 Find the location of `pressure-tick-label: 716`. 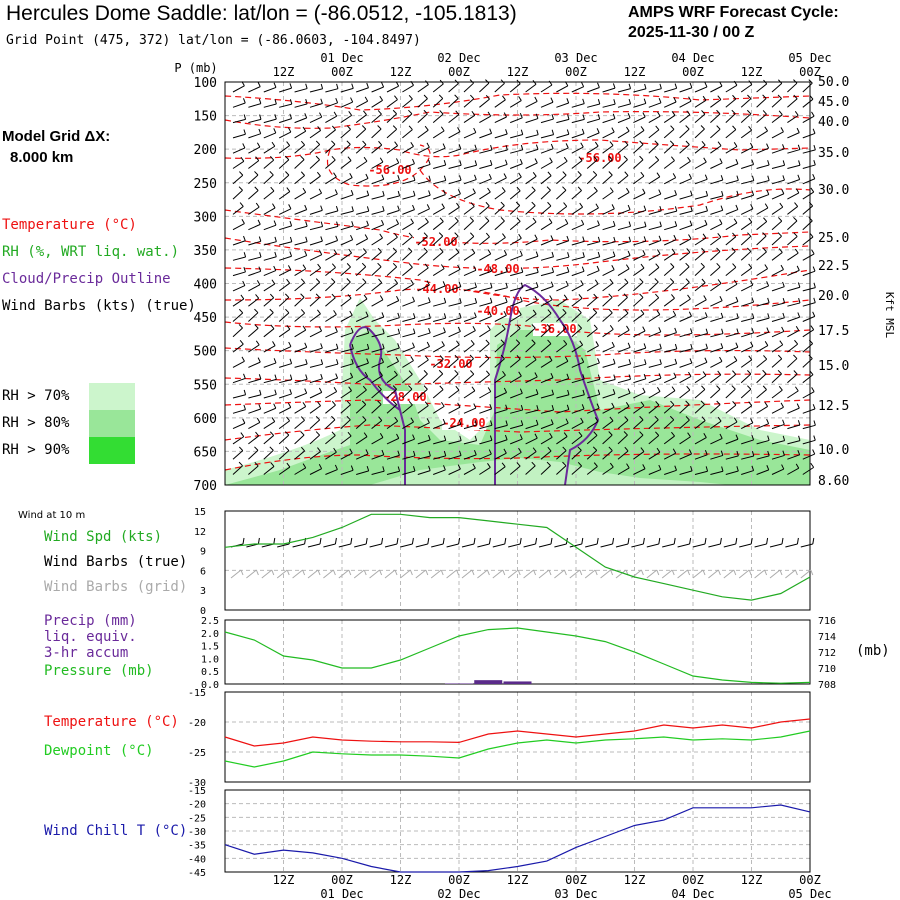

pressure-tick-label: 716 is located at coordinates (827, 621).